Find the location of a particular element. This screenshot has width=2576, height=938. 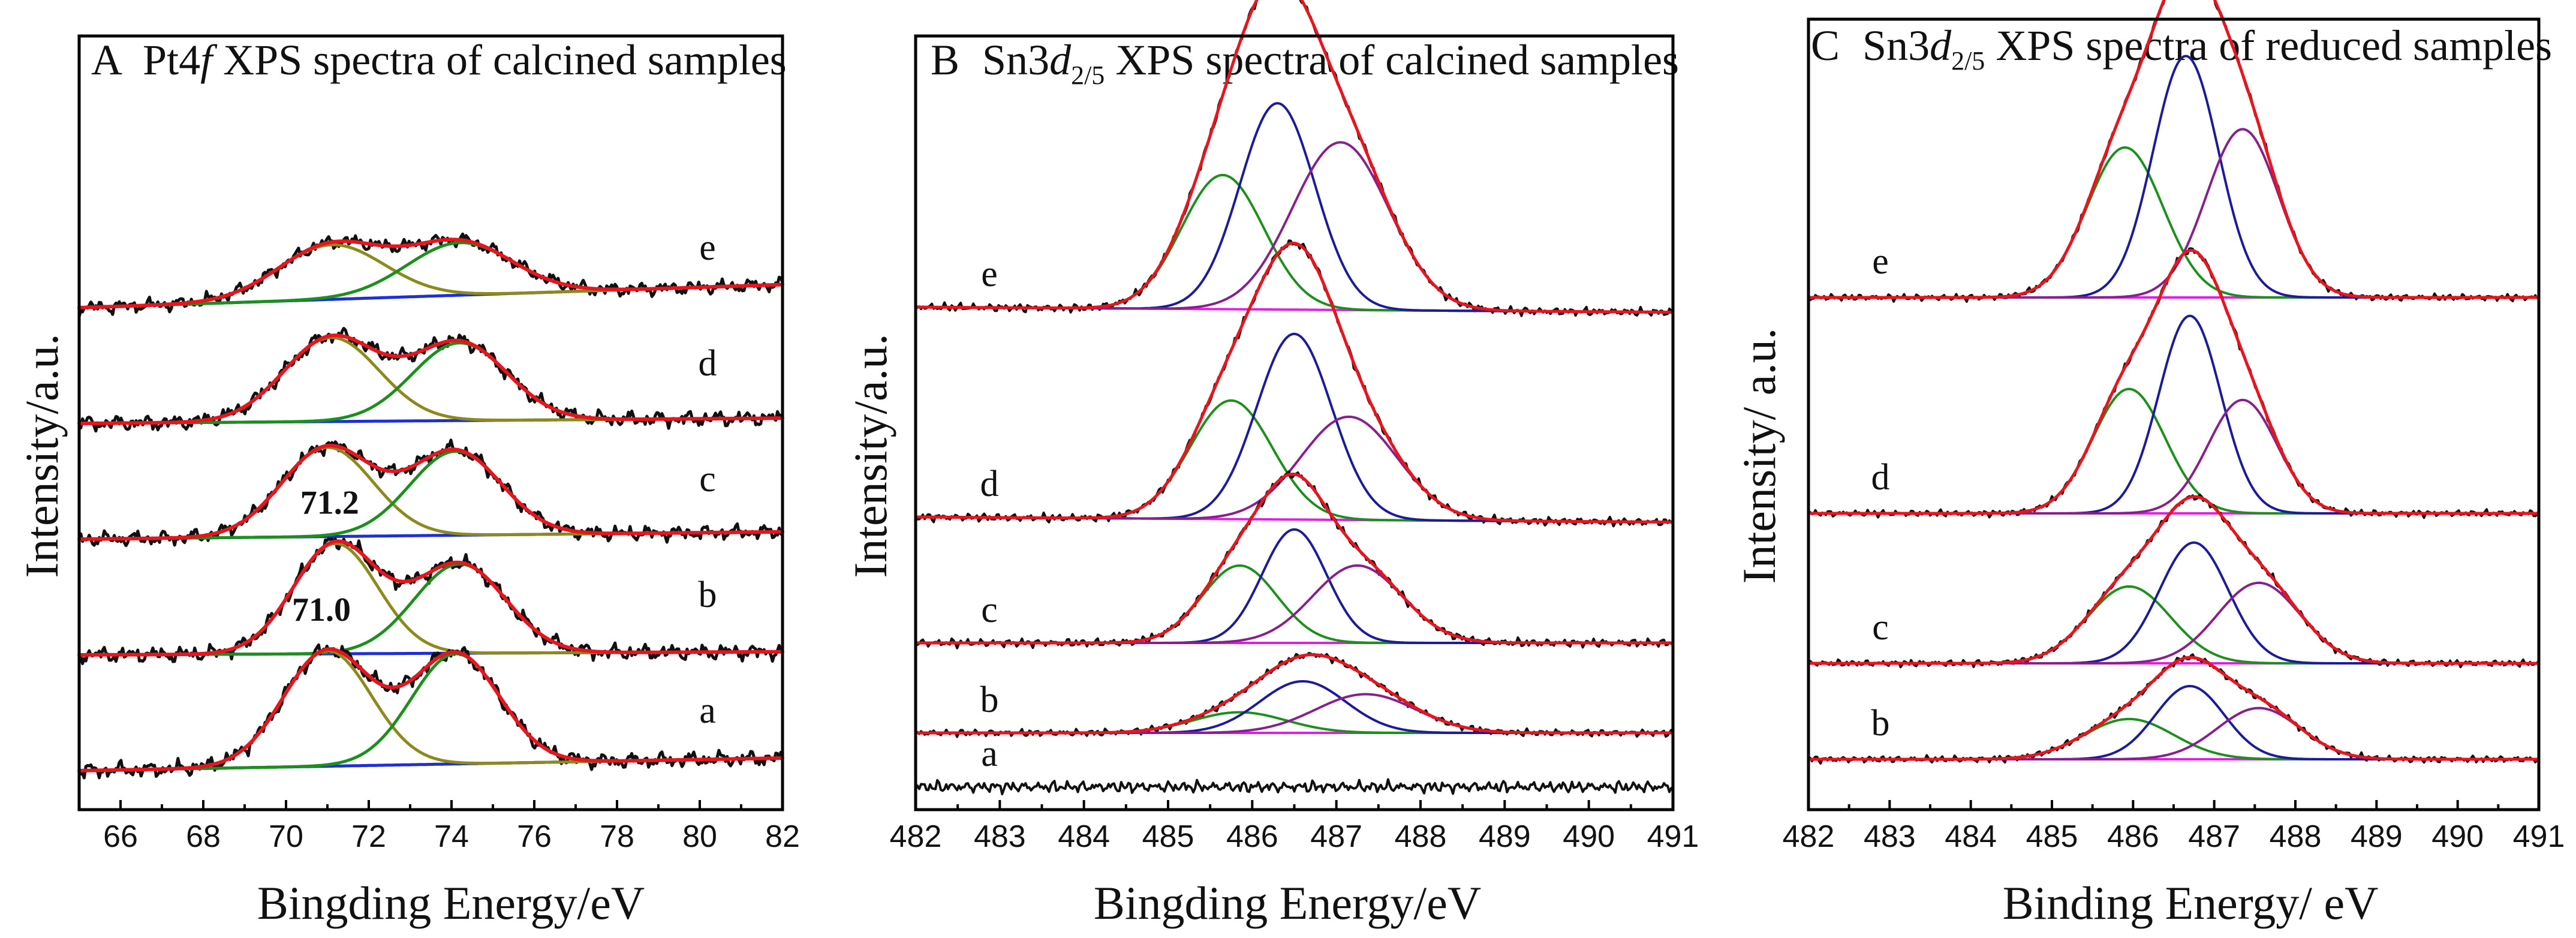

panel-c-curve-labels: e d c b is located at coordinates (1880, 493).